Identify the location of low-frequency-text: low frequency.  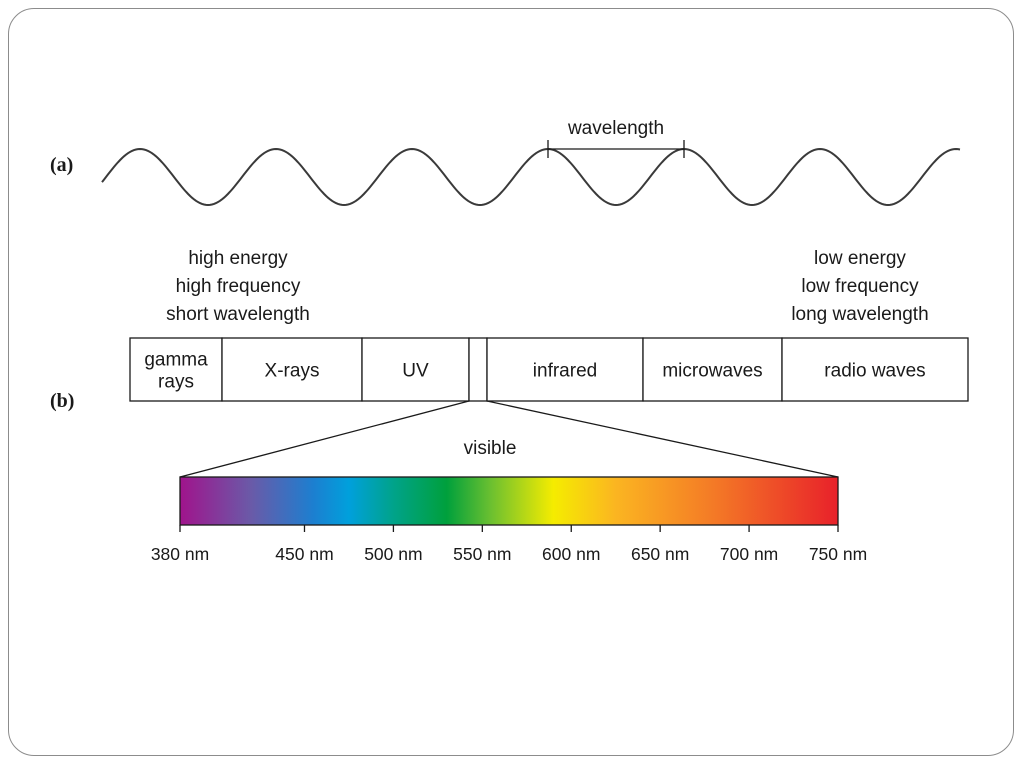
(860, 286).